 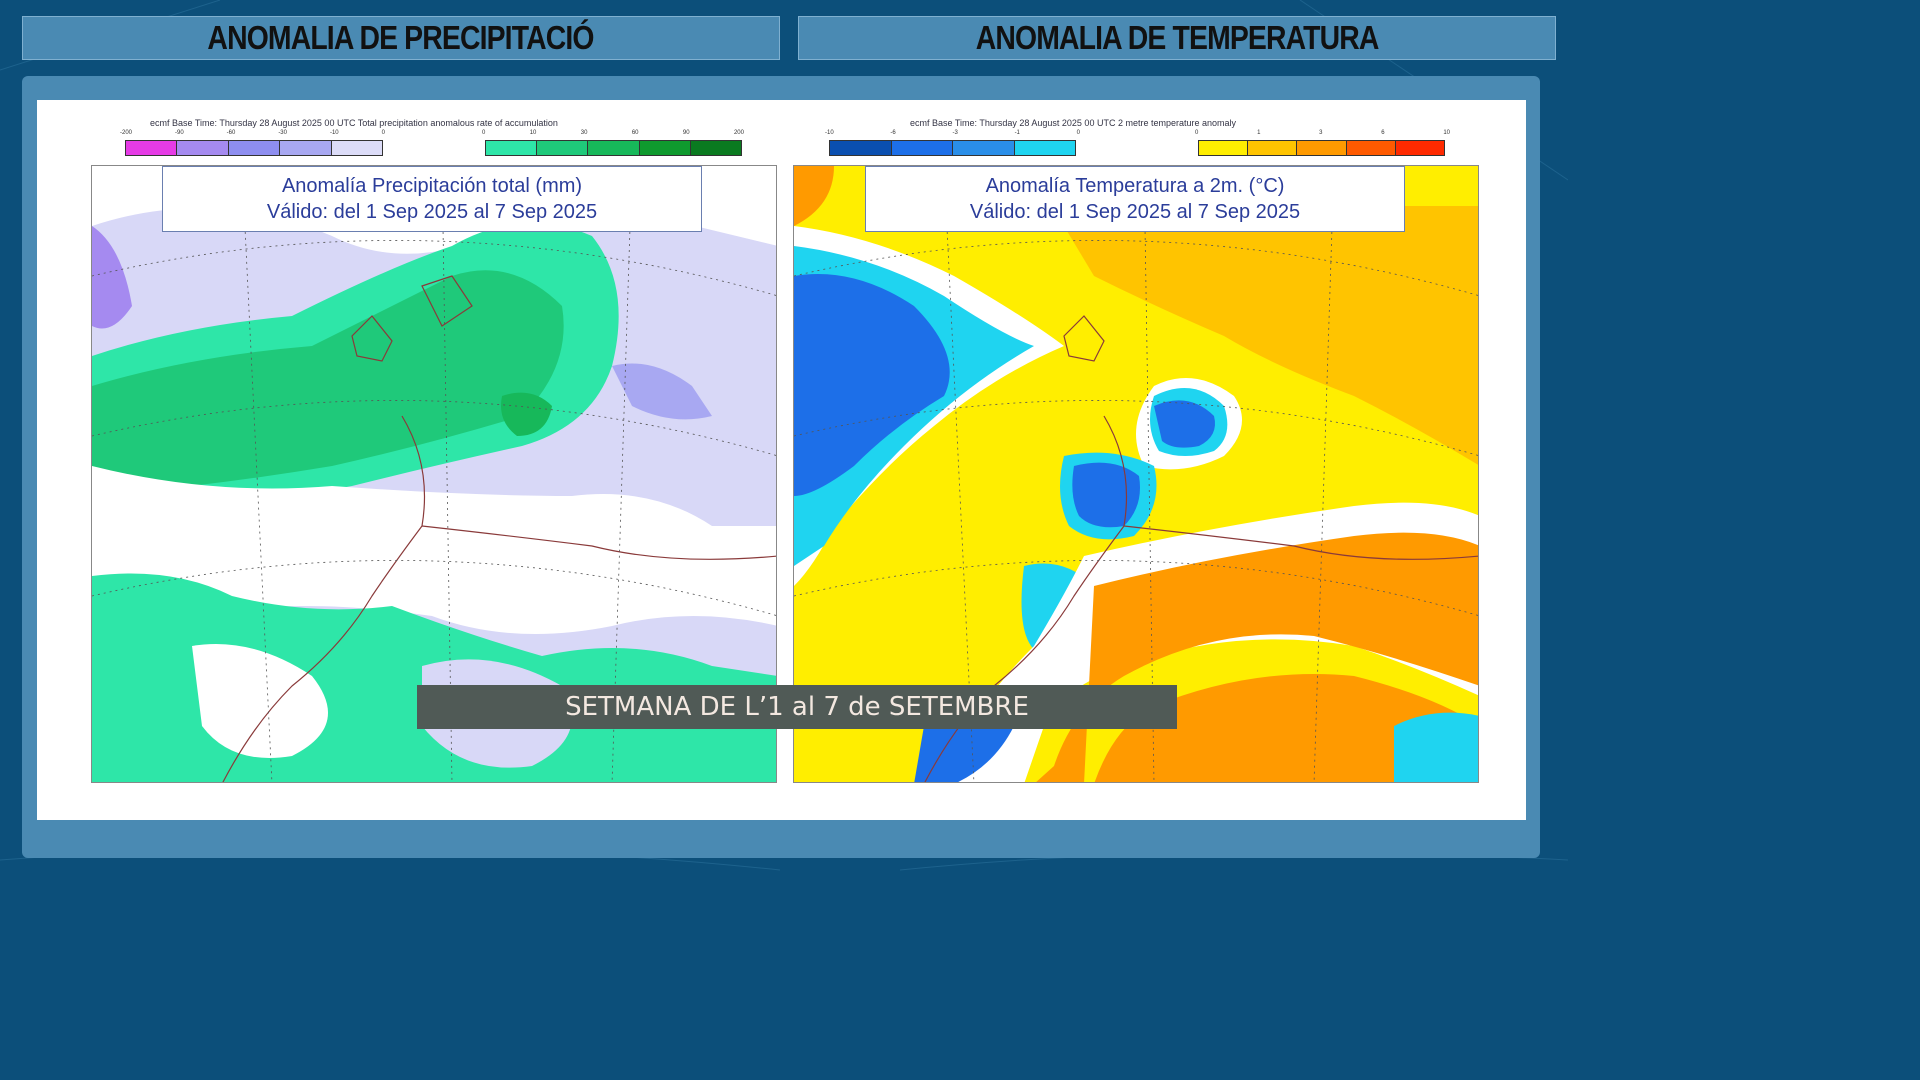 I want to click on temp-neg-ticks: -10 -6 -3 -1 0, so click(x=952, y=133).